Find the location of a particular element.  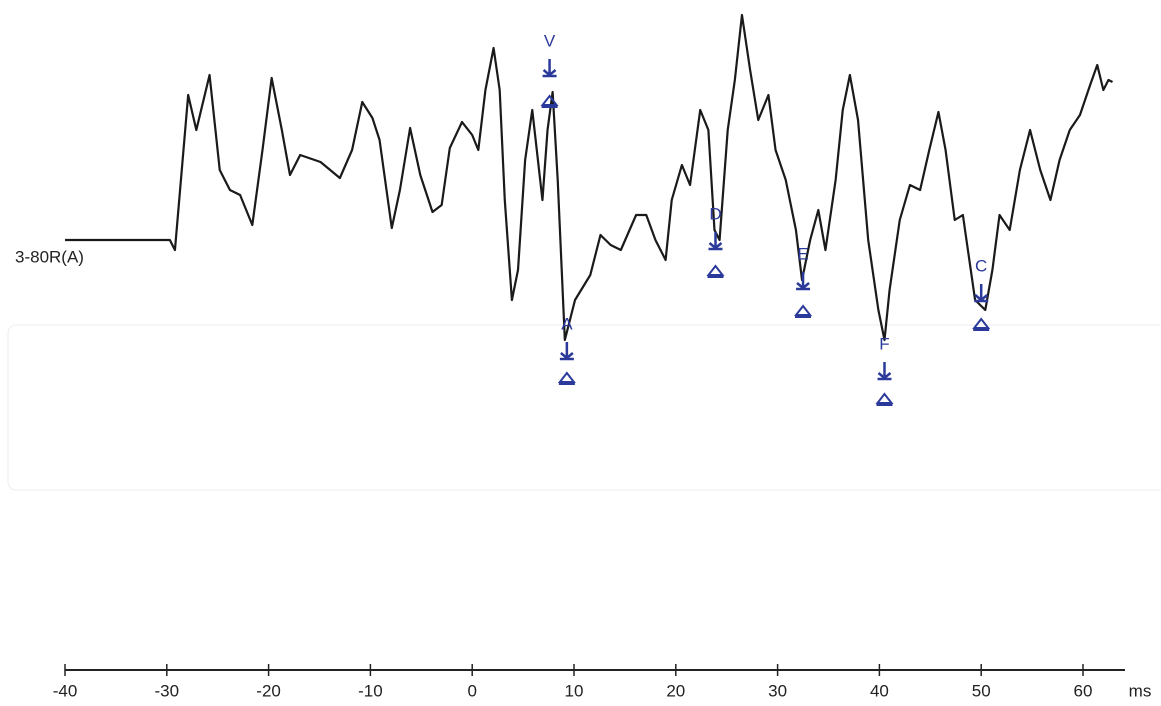

x-tick-label: 40 is located at coordinates (879, 690).